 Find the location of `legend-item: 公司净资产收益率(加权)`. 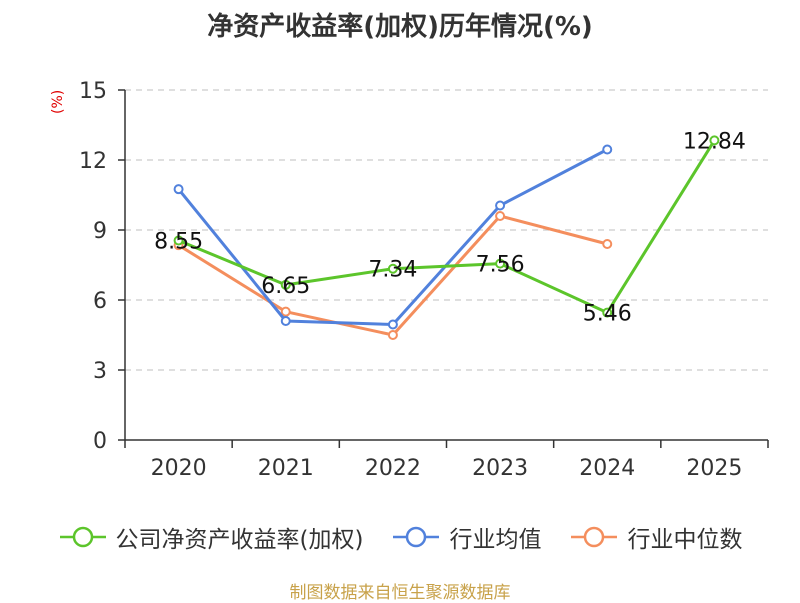

legend-item: 公司净资产收益率(加权) is located at coordinates (211, 537).